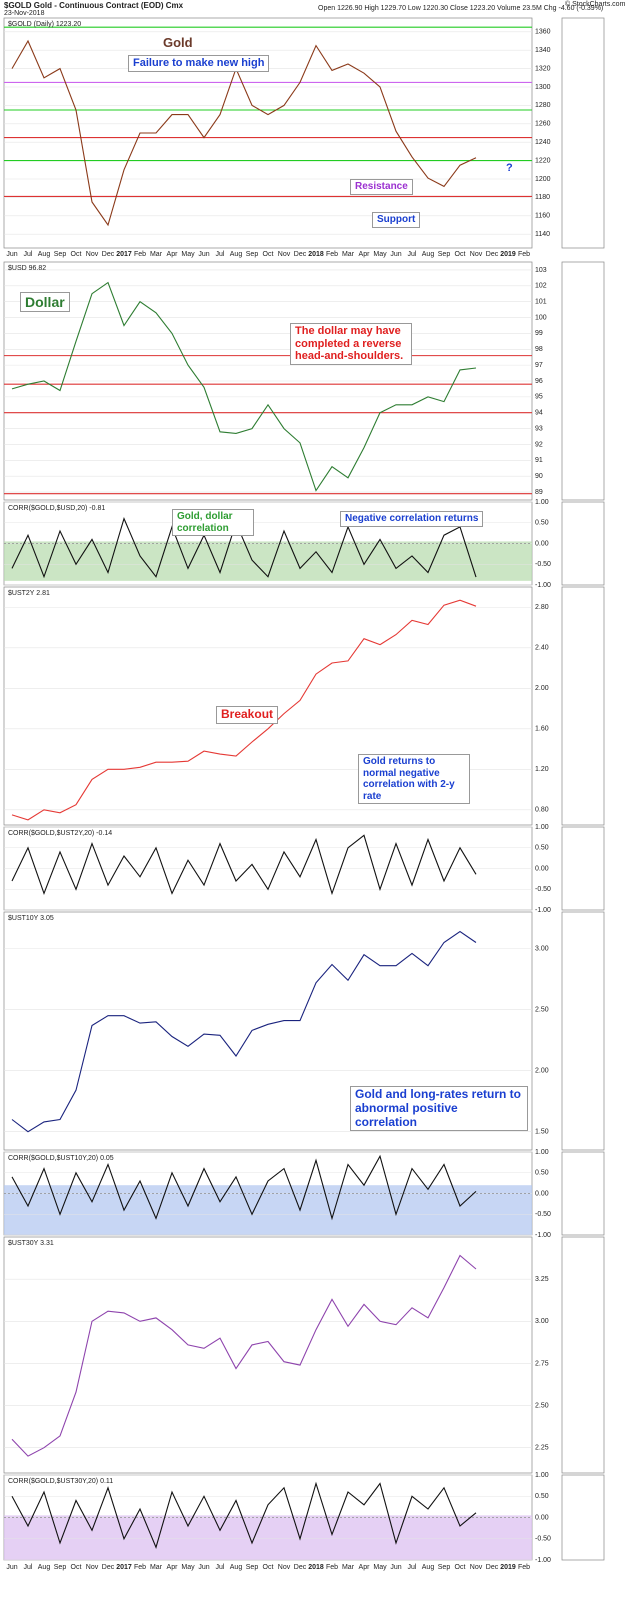 This screenshot has height=1609, width=640. I want to click on y-tick-label: 2.50, so click(542, 1405).